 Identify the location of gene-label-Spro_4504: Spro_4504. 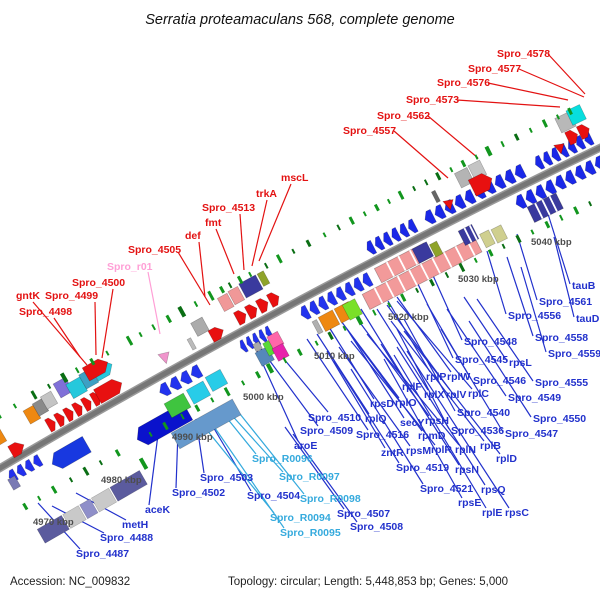
(273, 496).